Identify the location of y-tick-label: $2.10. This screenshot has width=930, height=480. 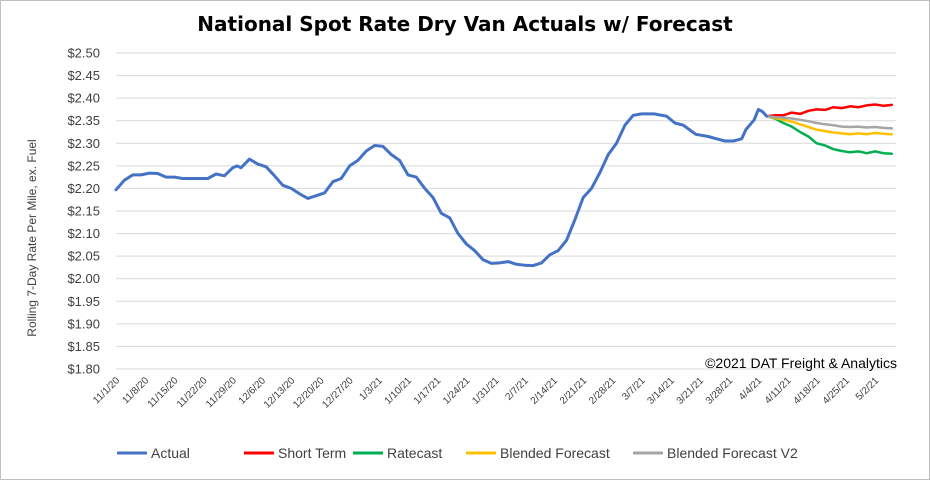
(83, 233).